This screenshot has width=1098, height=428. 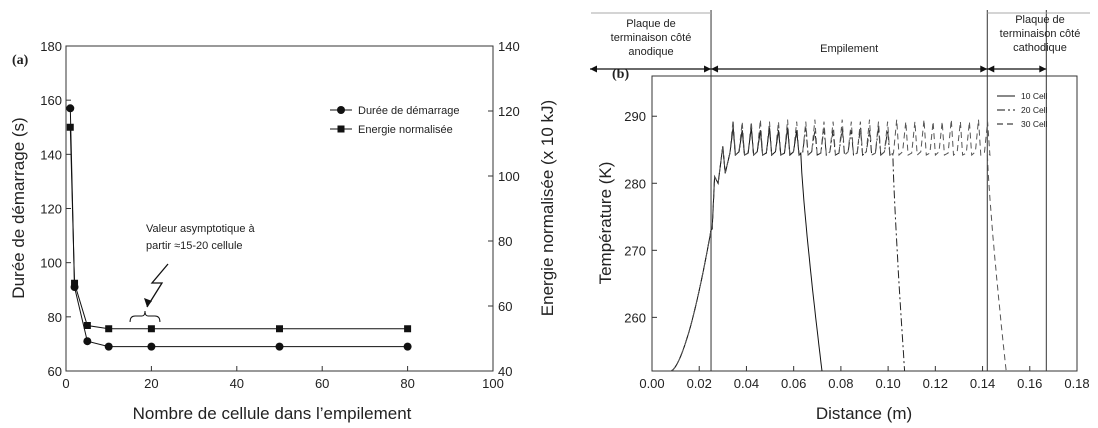 What do you see at coordinates (51, 209) in the screenshot?
I see `a-y-tick-label: 120` at bounding box center [51, 209].